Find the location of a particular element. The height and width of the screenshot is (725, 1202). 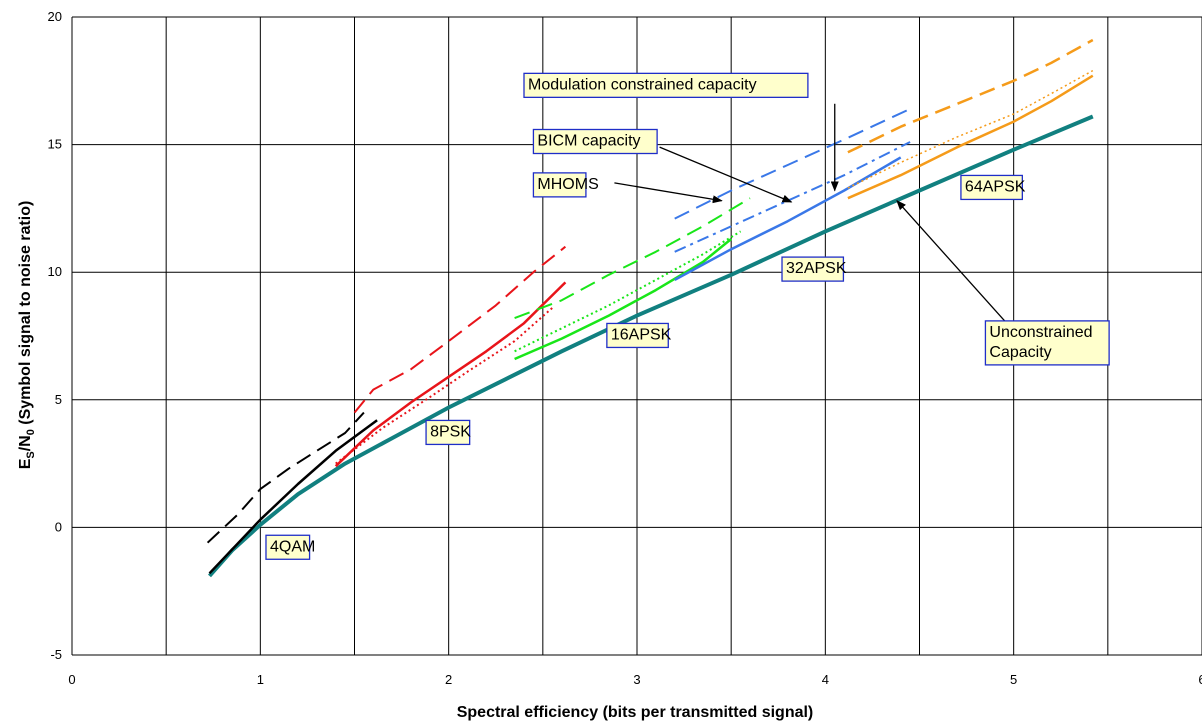

y-tick-label: 15 is located at coordinates (55, 144).